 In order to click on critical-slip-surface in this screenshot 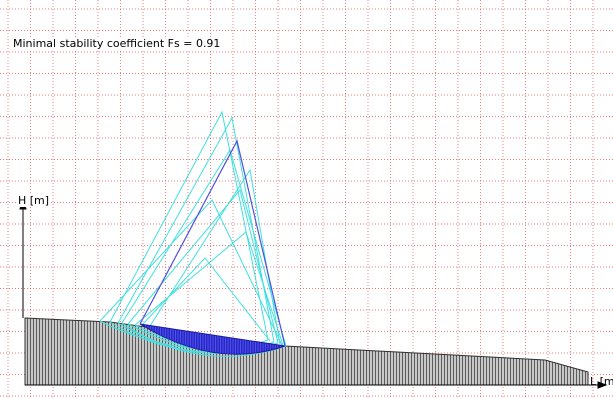, I will do `click(212, 243)`.